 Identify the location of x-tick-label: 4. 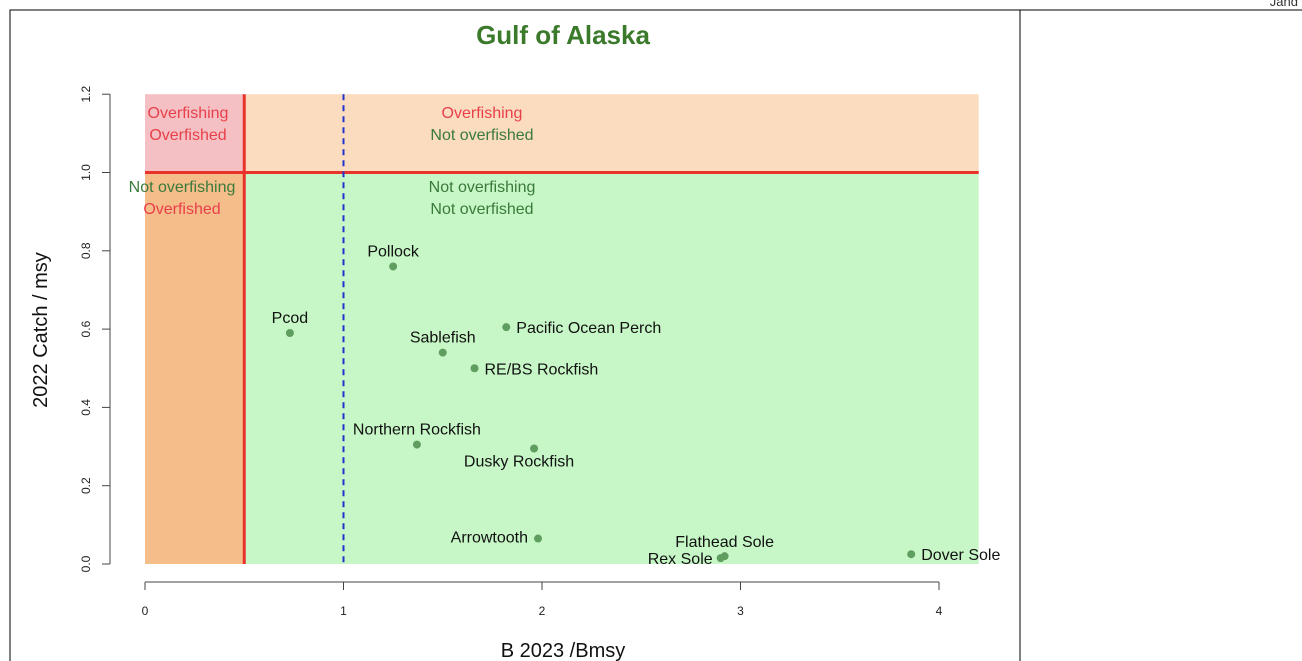
(939, 611).